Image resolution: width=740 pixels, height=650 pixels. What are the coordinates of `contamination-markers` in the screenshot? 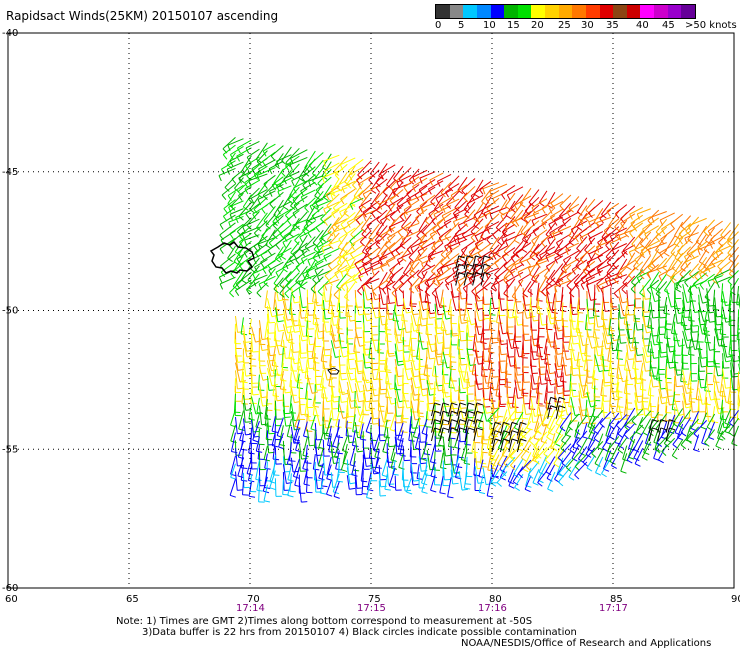 It's located at (553, 354).